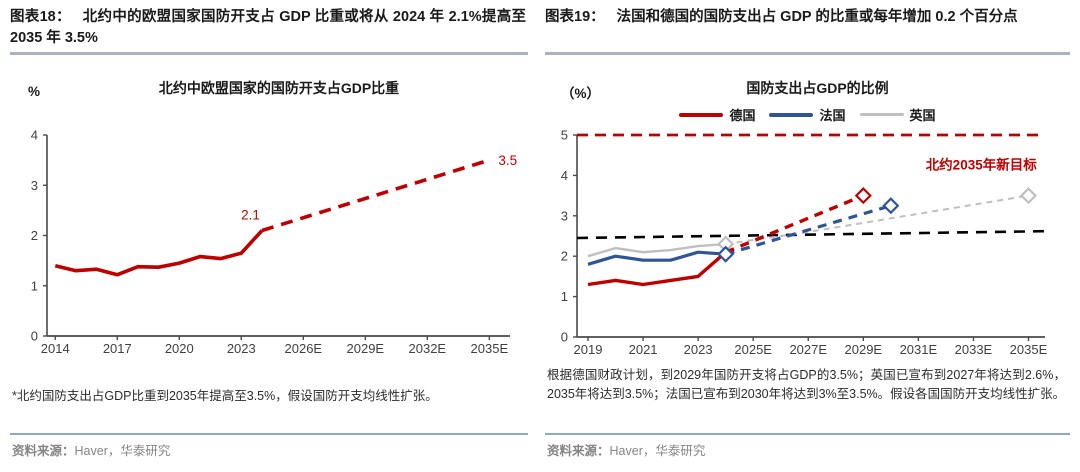 The height and width of the screenshot is (472, 1080). What do you see at coordinates (588, 349) in the screenshot?
I see `svg-text: 2019` at bounding box center [588, 349].